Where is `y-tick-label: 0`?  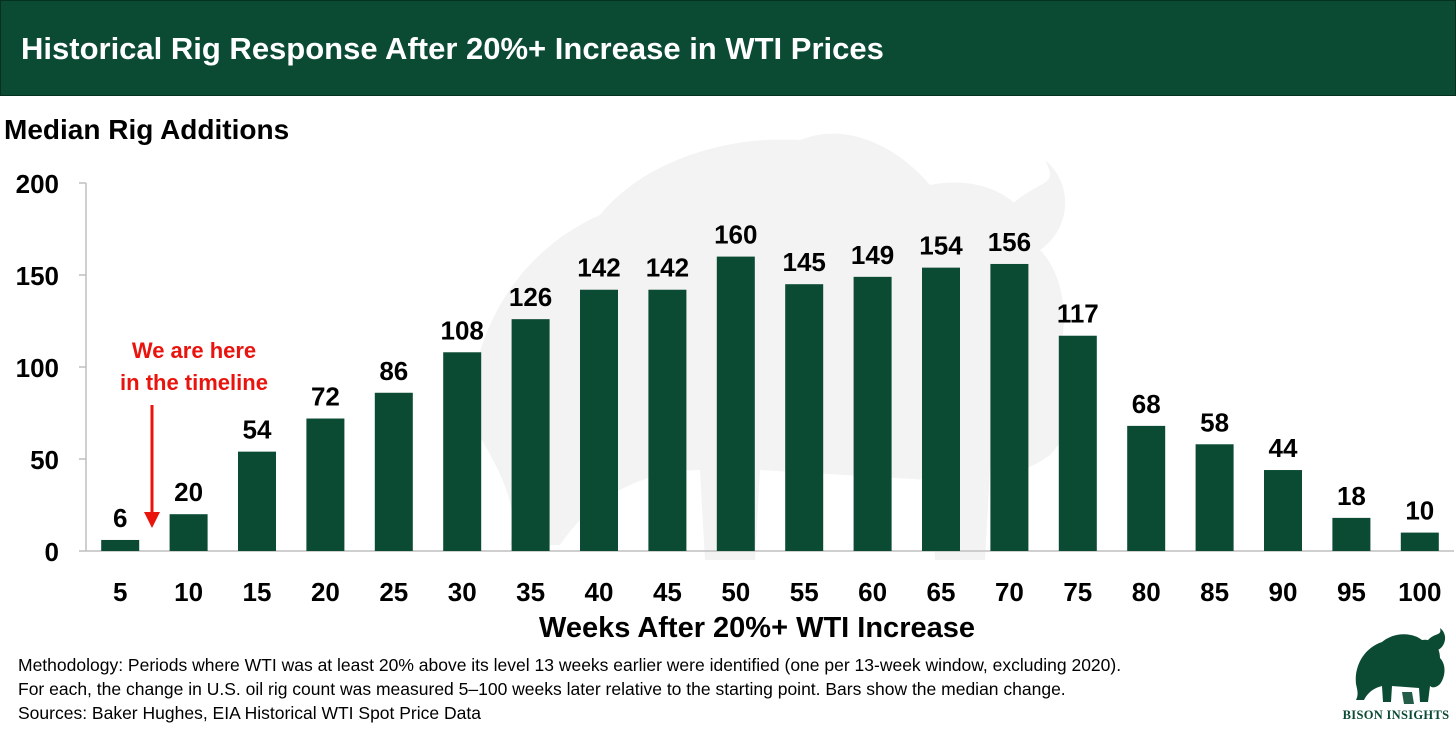
y-tick-label: 0 is located at coordinates (52, 552).